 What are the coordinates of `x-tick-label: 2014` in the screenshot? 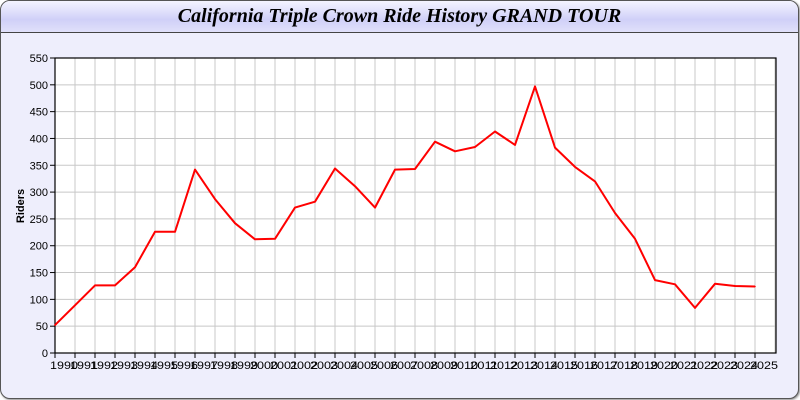 It's located at (544, 366).